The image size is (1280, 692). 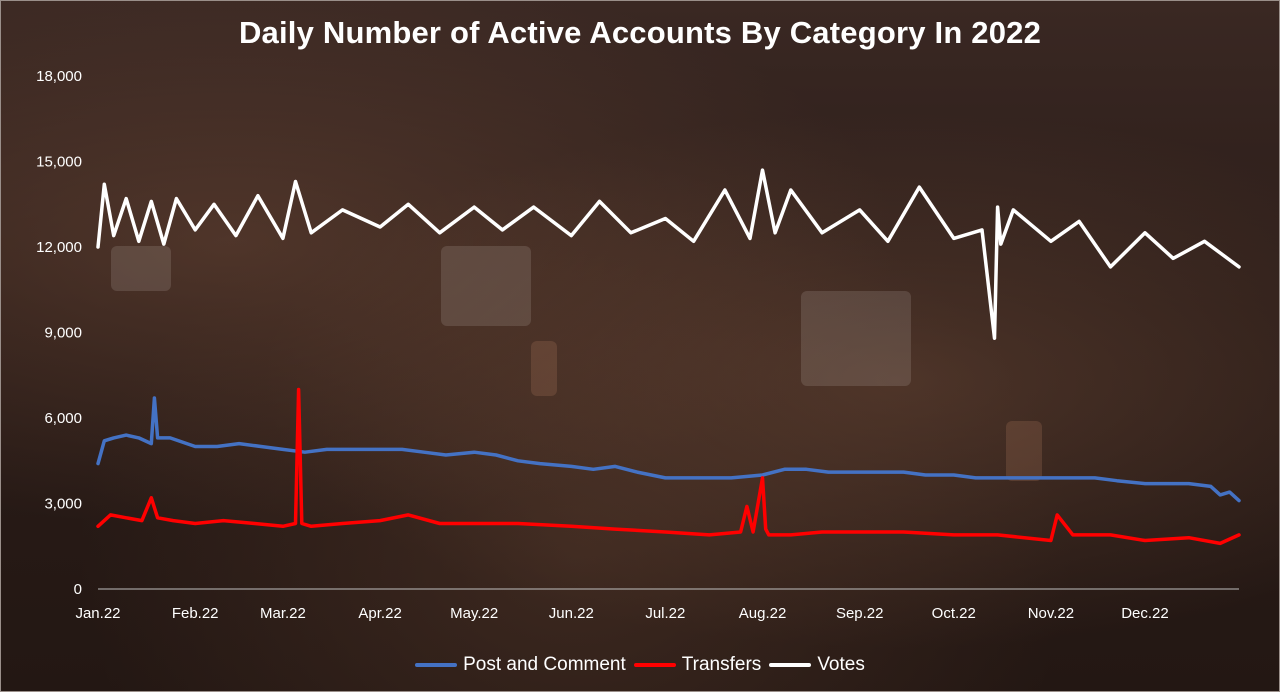 What do you see at coordinates (668, 449) in the screenshot?
I see `series-line-post-and-comment` at bounding box center [668, 449].